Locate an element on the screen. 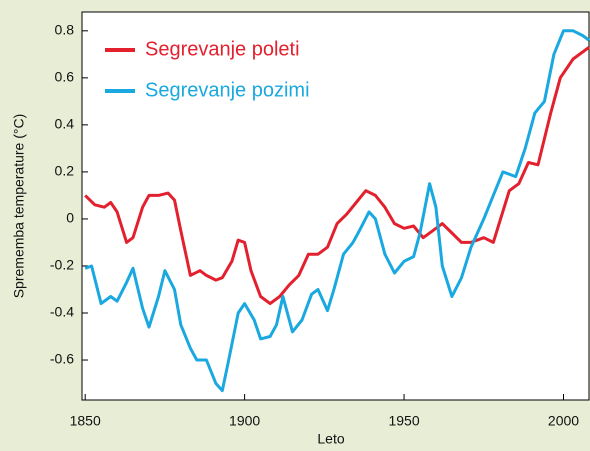 The image size is (590, 451). y-tick-label: -0.2 is located at coordinates (62, 265).